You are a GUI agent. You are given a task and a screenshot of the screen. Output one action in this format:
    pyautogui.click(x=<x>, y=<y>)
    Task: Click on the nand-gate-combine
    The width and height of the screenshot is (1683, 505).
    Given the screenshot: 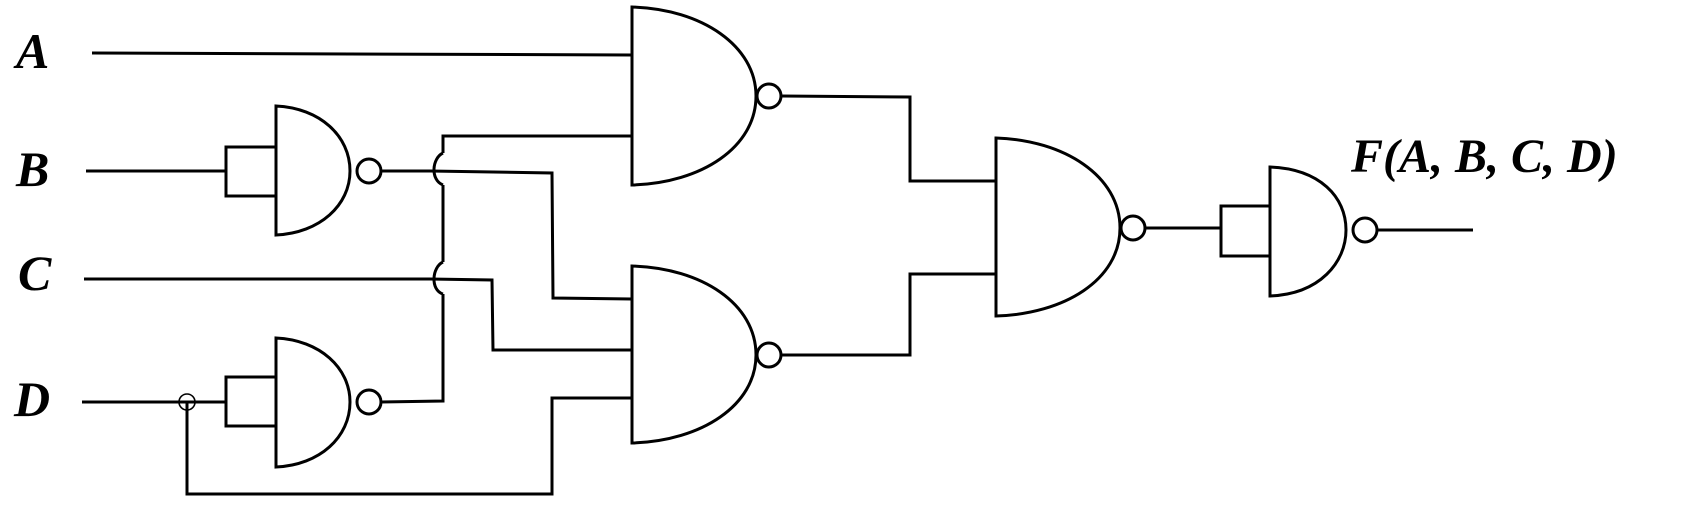 What is the action you would take?
    pyautogui.click(x=1070, y=227)
    